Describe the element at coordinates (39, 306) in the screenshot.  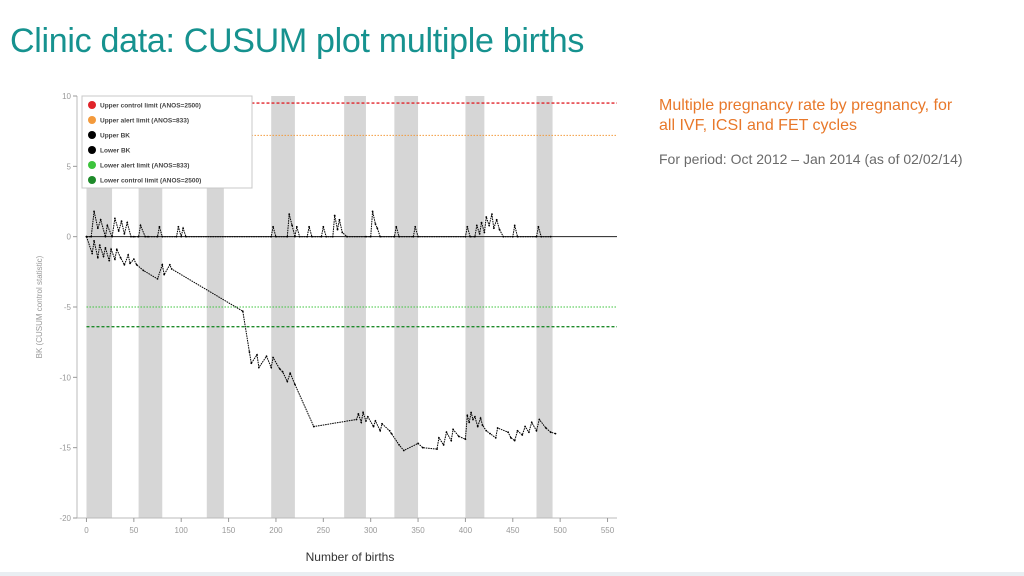
I see `y-axis-label: BK (CUSUM control statistic)` at that location.